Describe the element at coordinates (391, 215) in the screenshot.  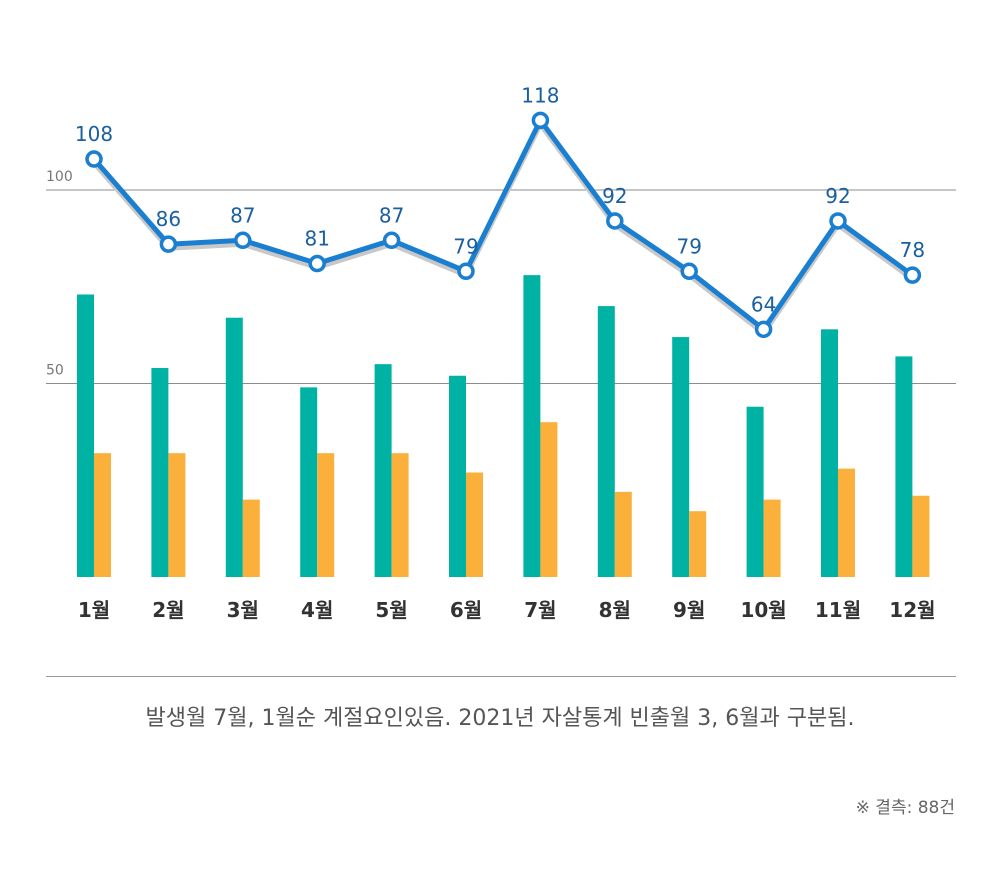
I see `data-label-5: 87` at that location.